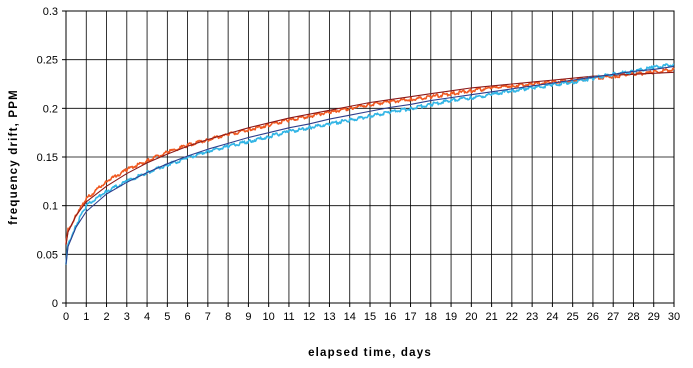  I want to click on x-tick-label: 25, so click(573, 317).